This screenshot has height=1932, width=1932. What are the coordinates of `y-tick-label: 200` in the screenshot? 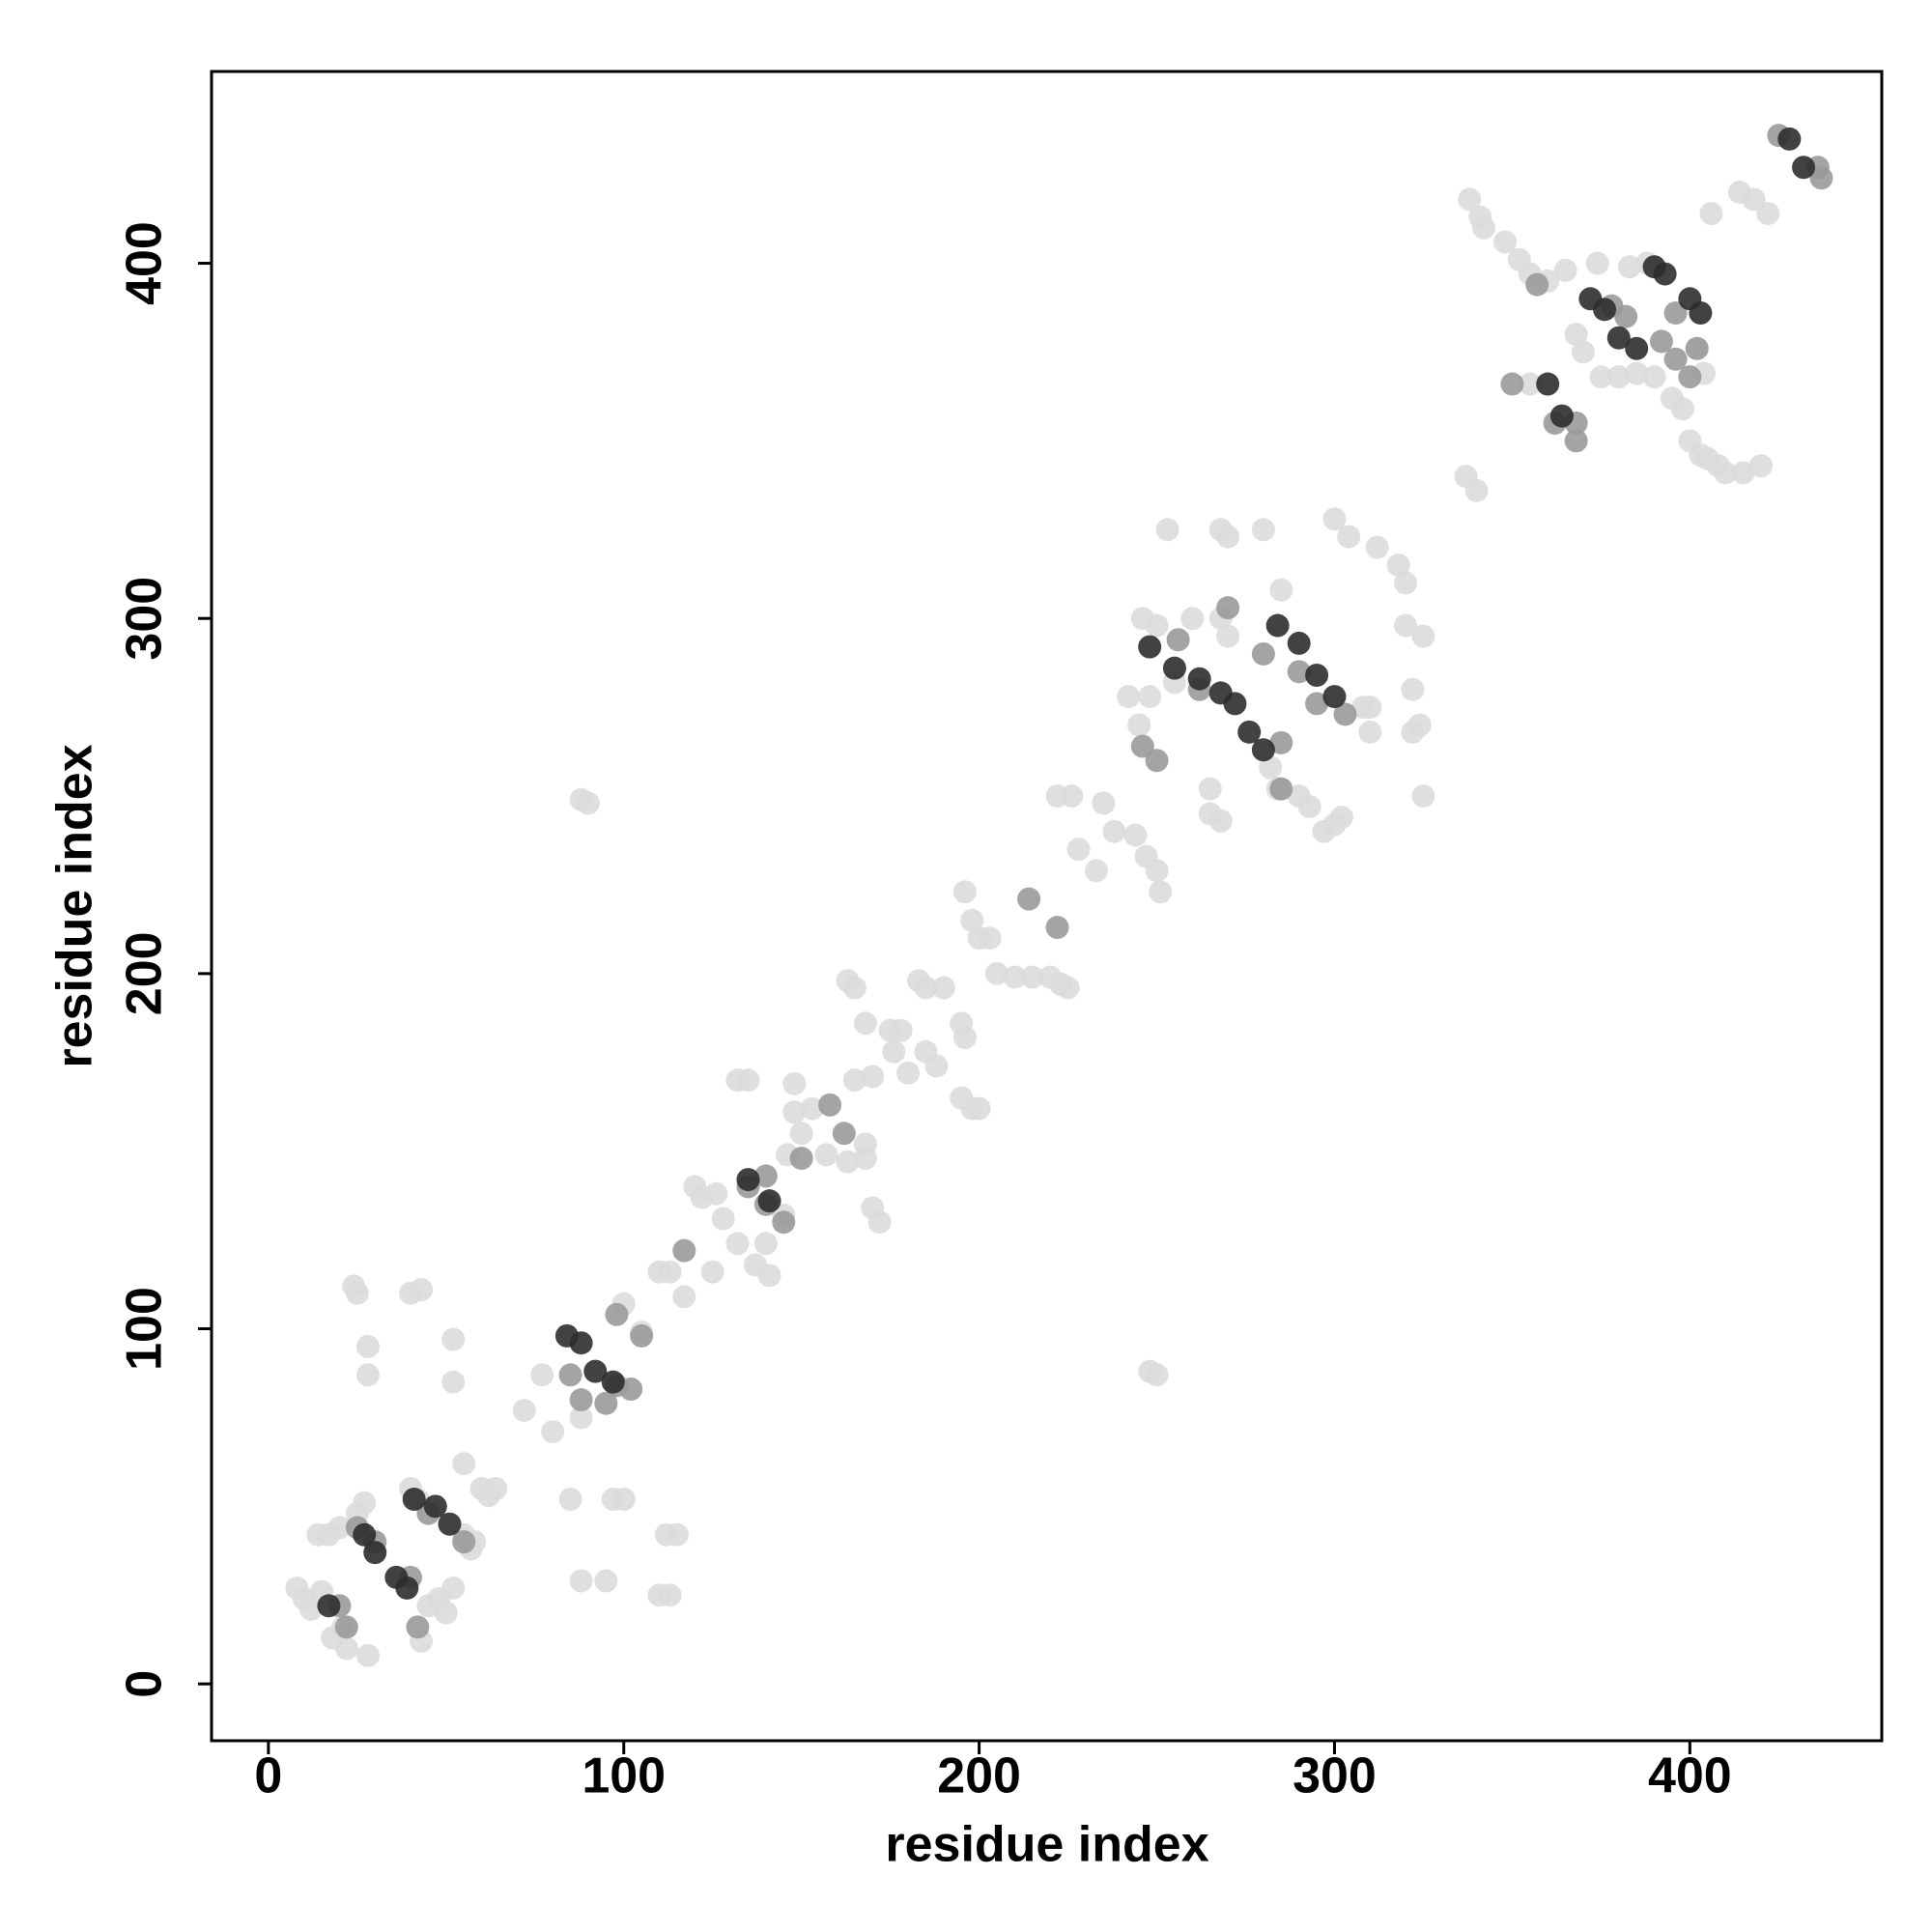 It's located at (145, 973).